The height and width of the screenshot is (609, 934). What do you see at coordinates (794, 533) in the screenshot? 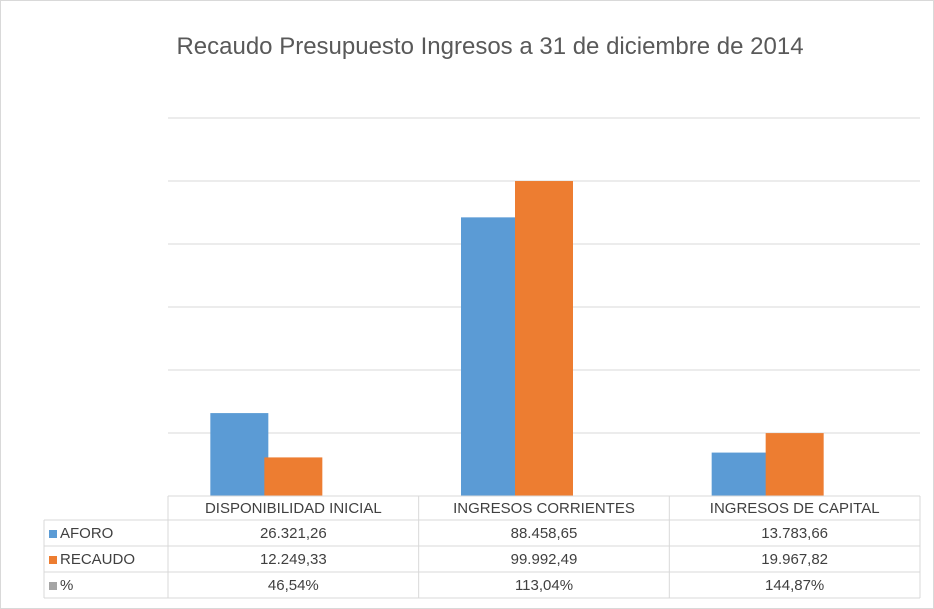
I see `table-value: 13.783,66` at bounding box center [794, 533].